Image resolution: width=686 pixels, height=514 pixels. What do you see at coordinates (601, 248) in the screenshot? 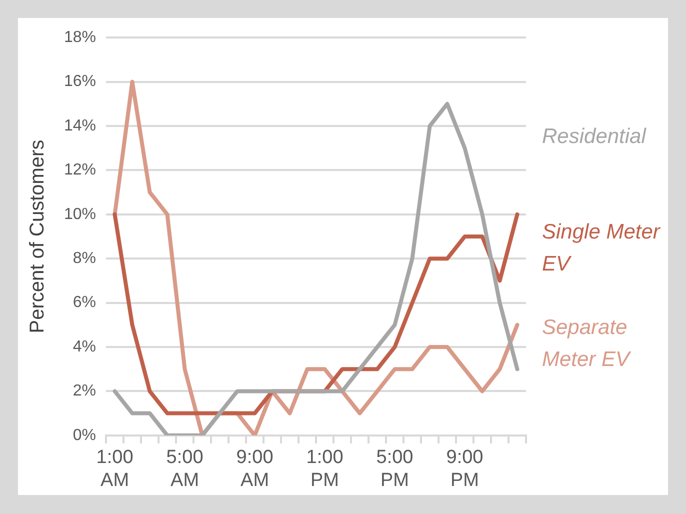
I see `series-label: Single Meter EV` at bounding box center [601, 248].